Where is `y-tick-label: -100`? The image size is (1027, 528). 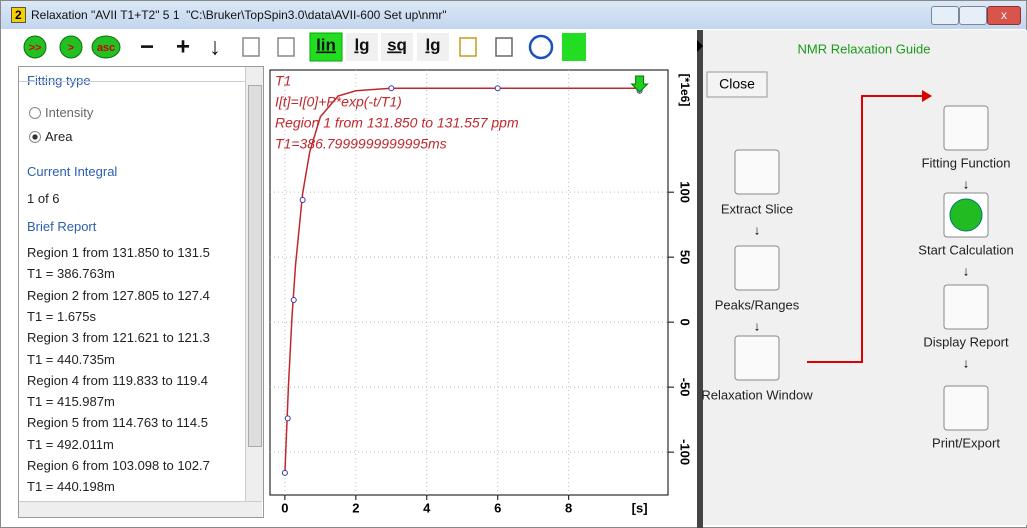
y-tick-label: -100 is located at coordinates (685, 452).